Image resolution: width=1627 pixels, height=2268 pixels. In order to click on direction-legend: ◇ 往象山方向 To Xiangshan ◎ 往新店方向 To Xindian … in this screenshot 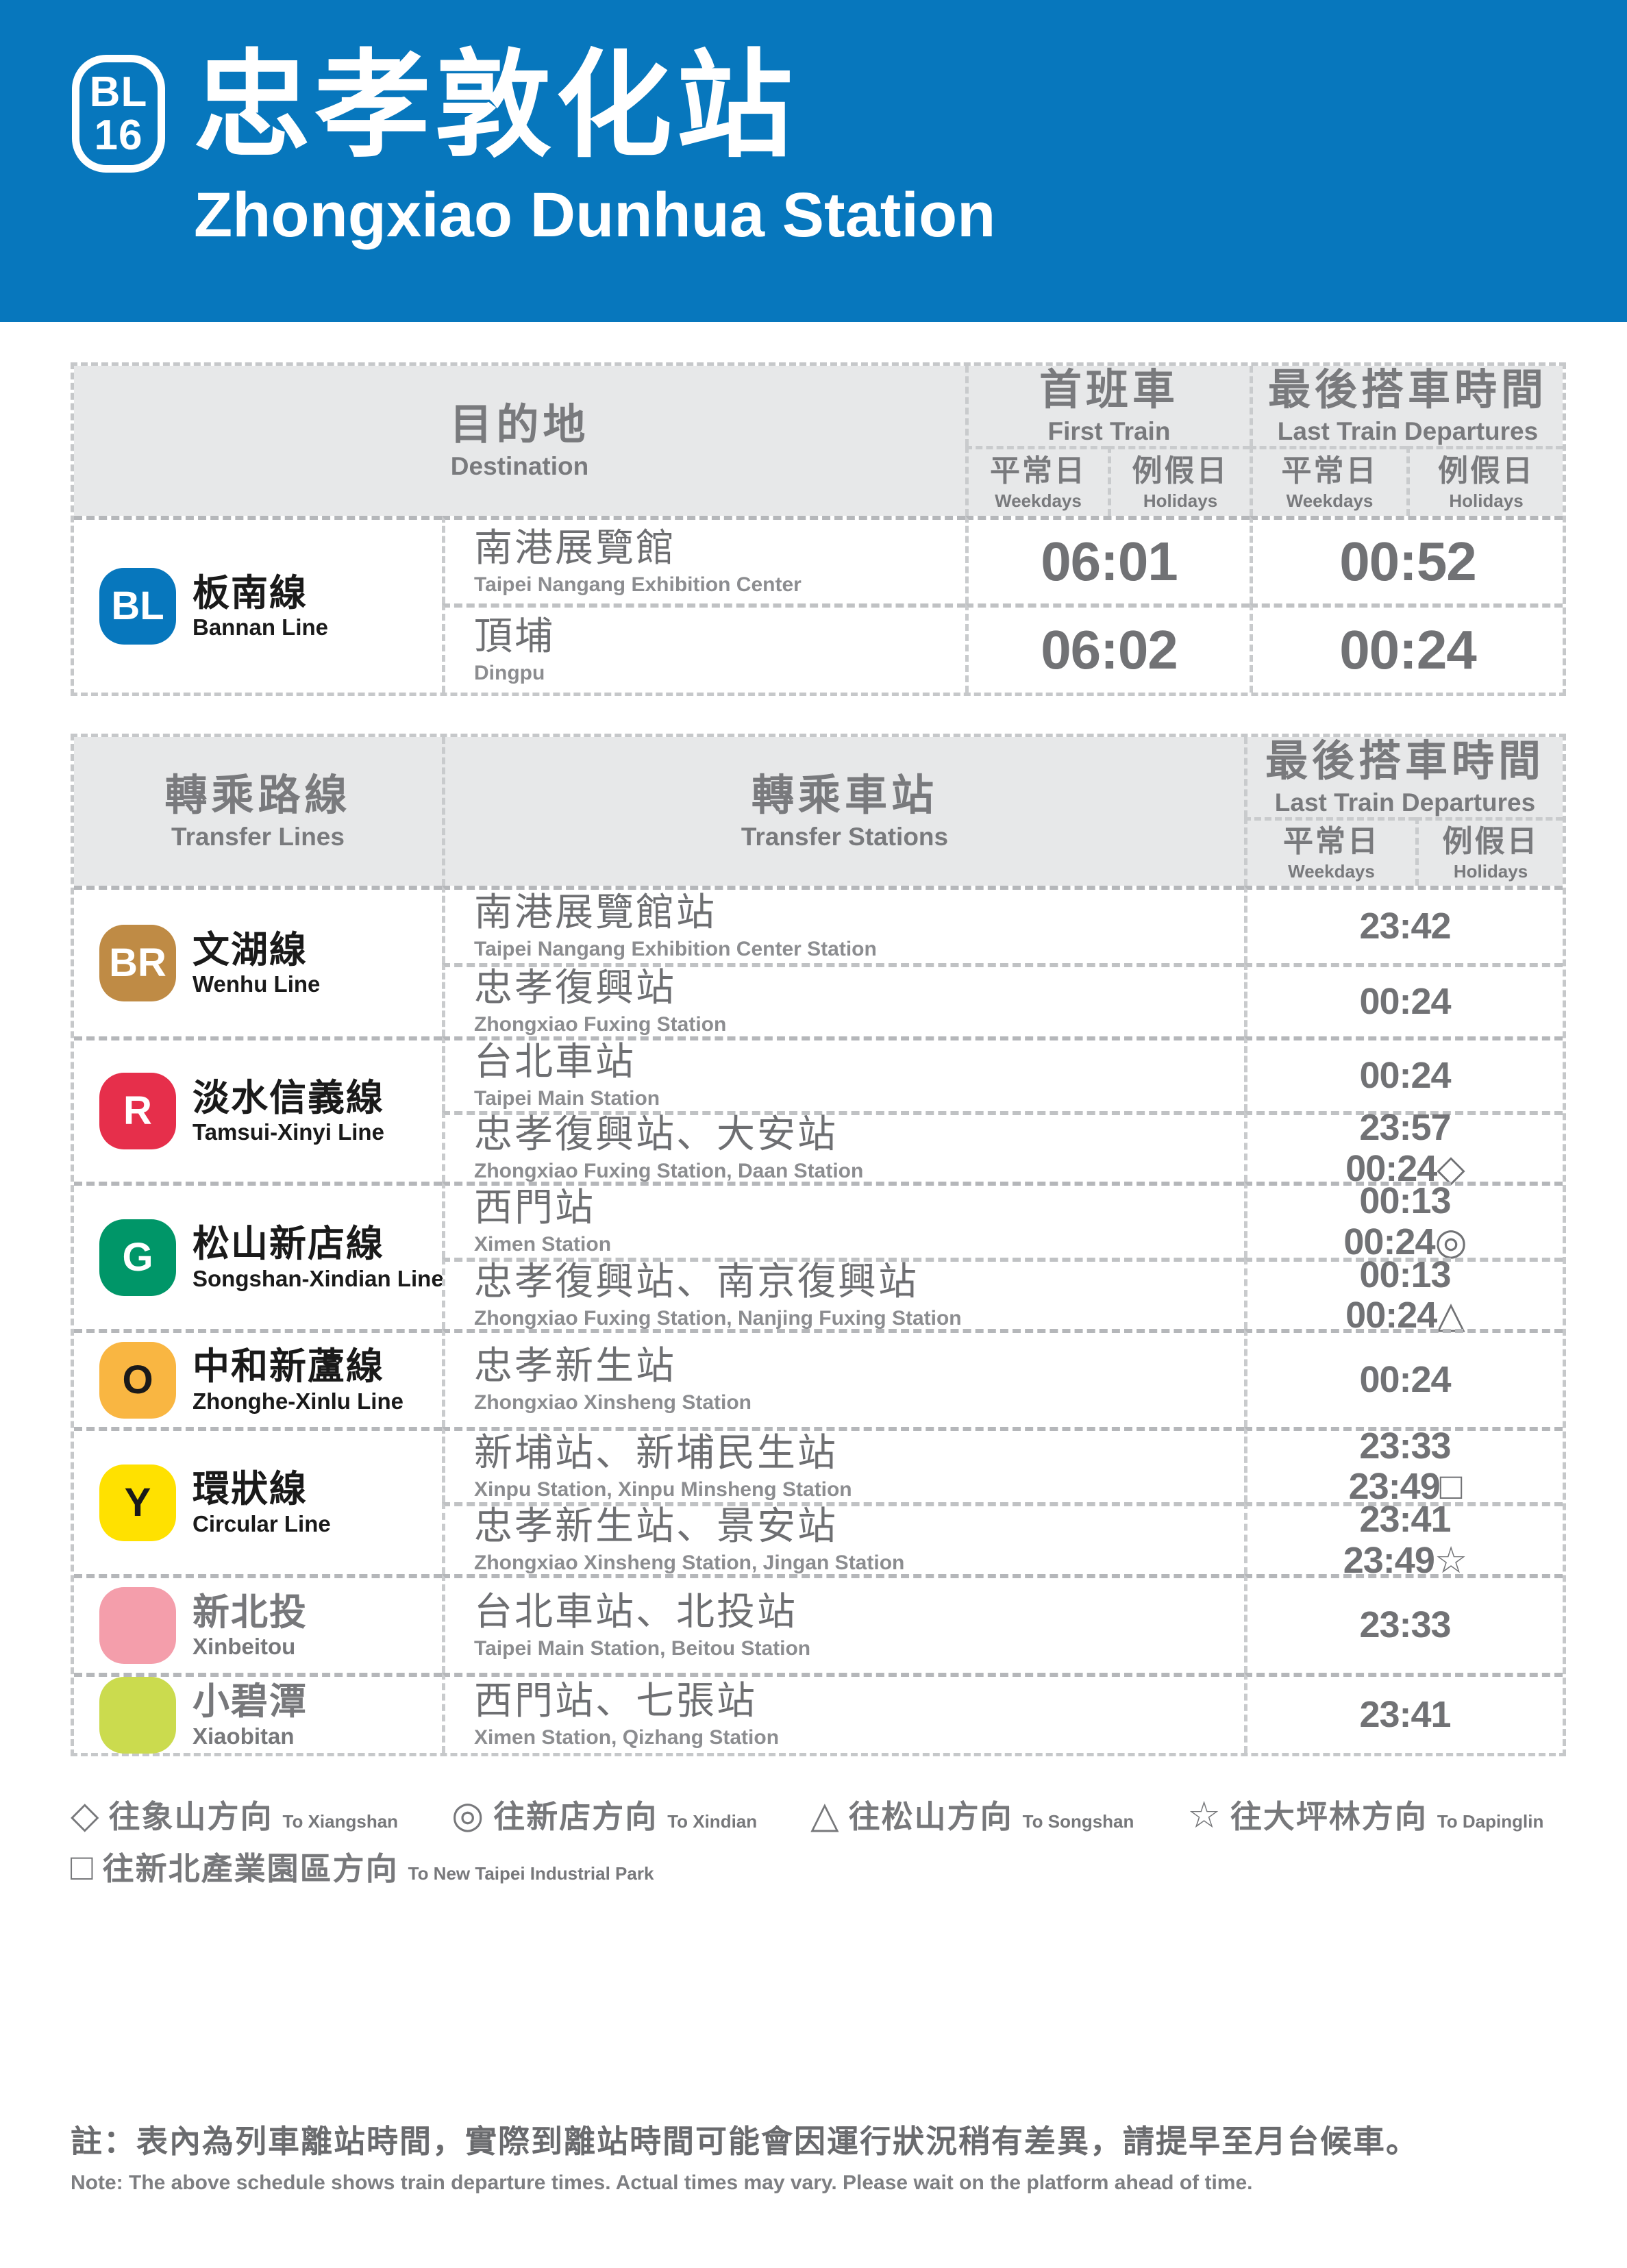, I will do `click(849, 1840)`.